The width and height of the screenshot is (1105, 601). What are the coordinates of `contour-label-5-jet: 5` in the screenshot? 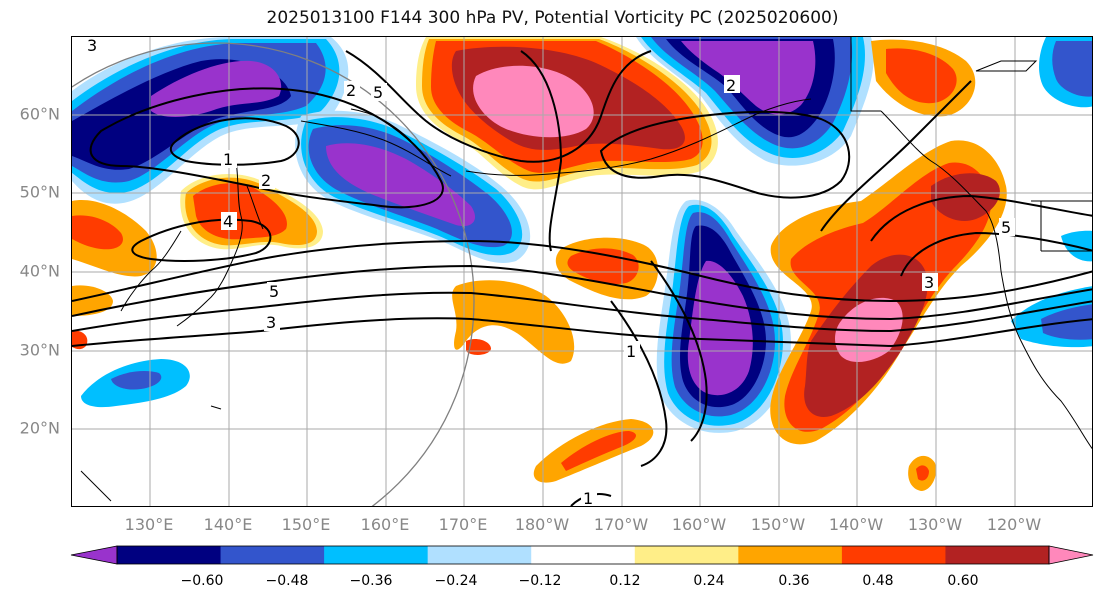 It's located at (274, 291).